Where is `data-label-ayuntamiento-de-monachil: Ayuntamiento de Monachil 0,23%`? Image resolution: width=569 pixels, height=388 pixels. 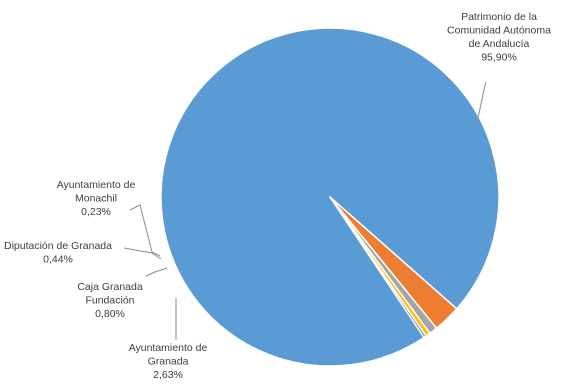 data-label-ayuntamiento-de-monachil: Ayuntamiento de Monachil 0,23% is located at coordinates (96, 198).